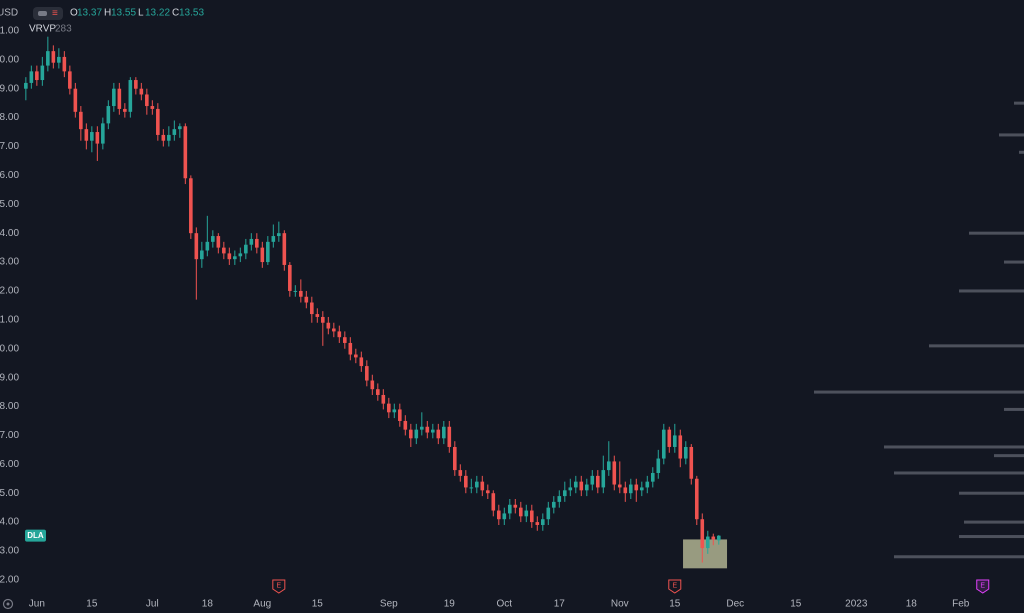 This screenshot has height=613, width=1024. What do you see at coordinates (9, 31) in the screenshot?
I see `y-tick-label: 31.00` at bounding box center [9, 31].